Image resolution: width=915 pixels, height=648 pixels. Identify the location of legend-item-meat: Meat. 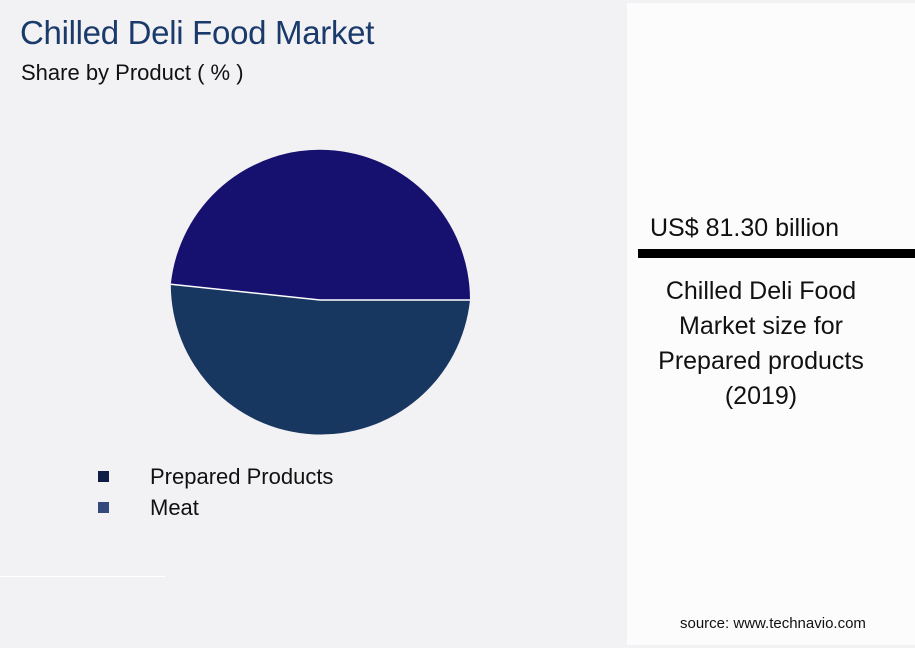
(215, 507).